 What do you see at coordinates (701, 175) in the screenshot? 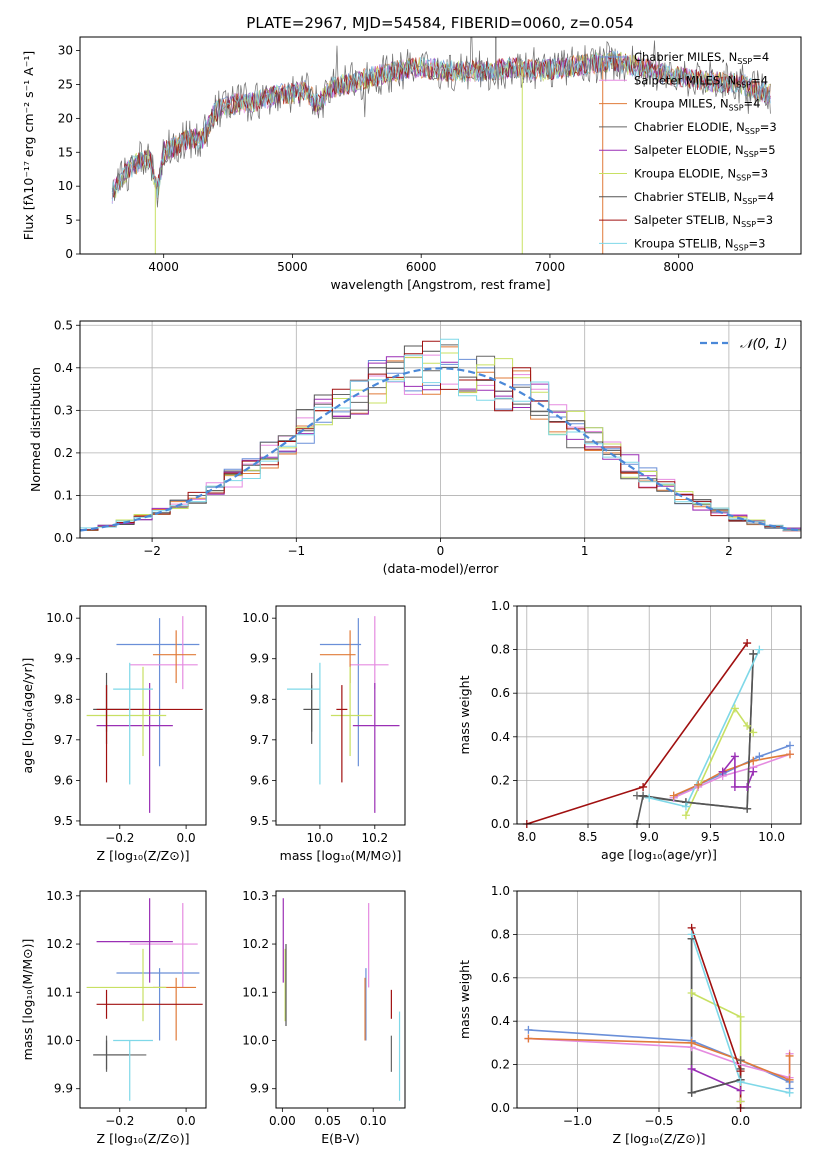
I see `legend-entry: Kroupa ELODIE, NSSP=3` at bounding box center [701, 175].